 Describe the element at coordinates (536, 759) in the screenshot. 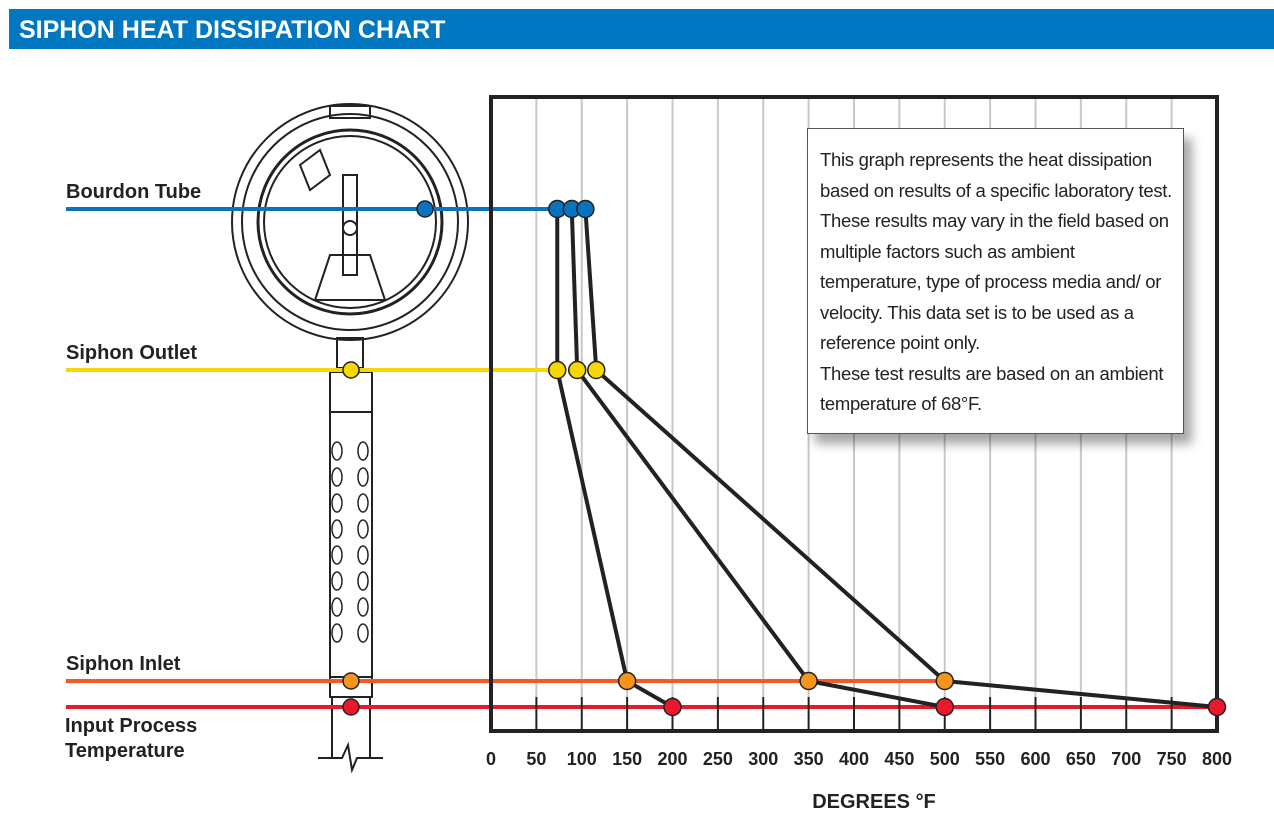

I see `tick-label: 50` at that location.